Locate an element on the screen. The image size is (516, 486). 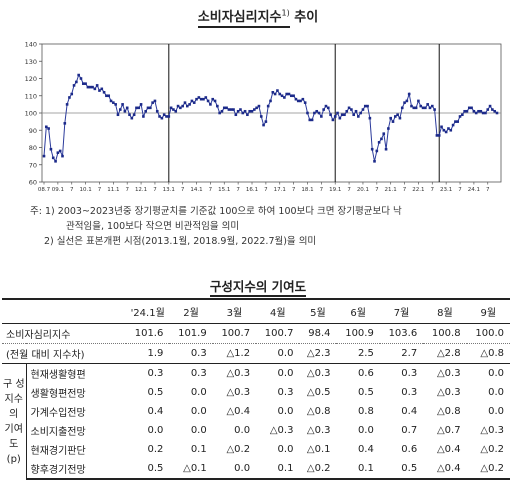
y-tick-label: 110 is located at coordinates (31, 96).